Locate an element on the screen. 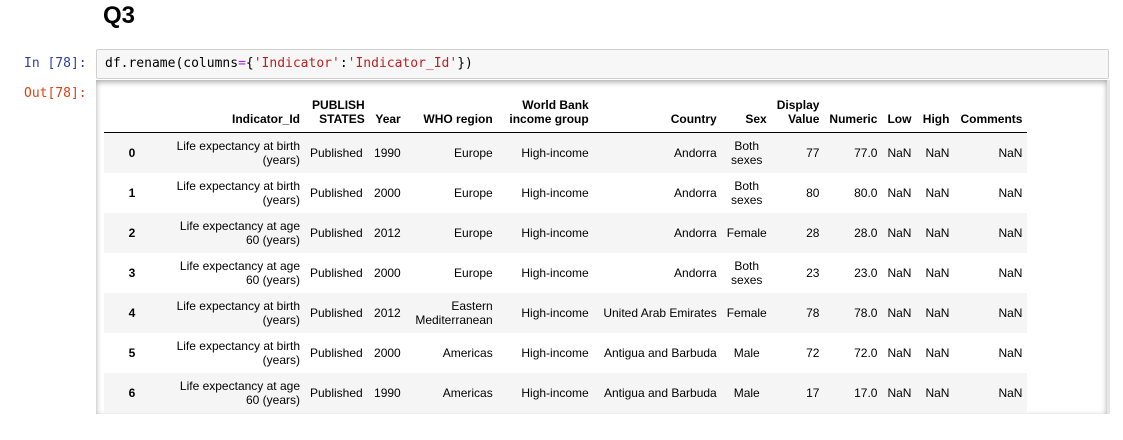  header-low: Low is located at coordinates (899, 119).